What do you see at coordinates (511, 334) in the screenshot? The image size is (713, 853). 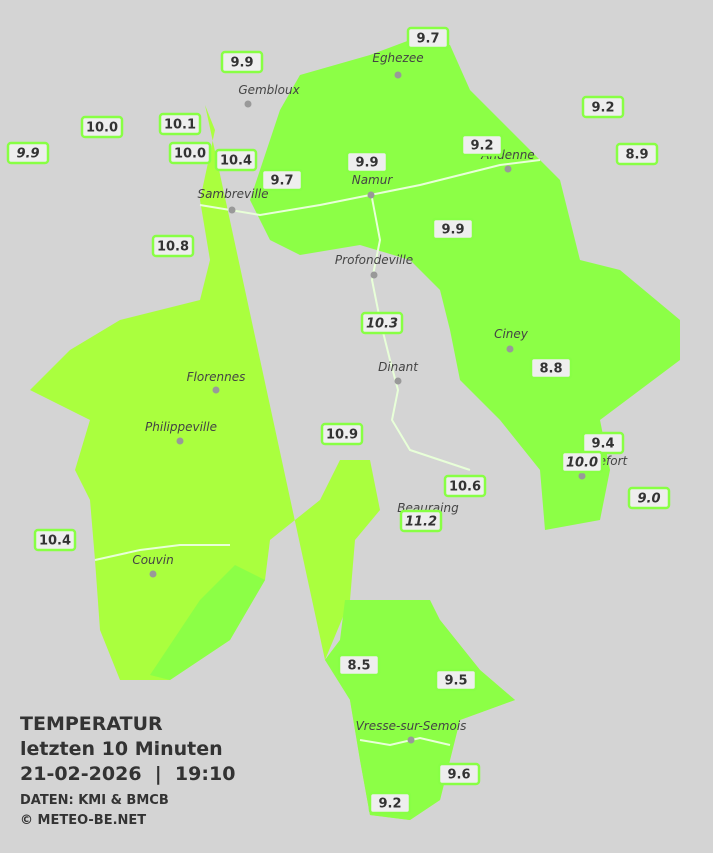 I see `city-name: Ciney` at bounding box center [511, 334].